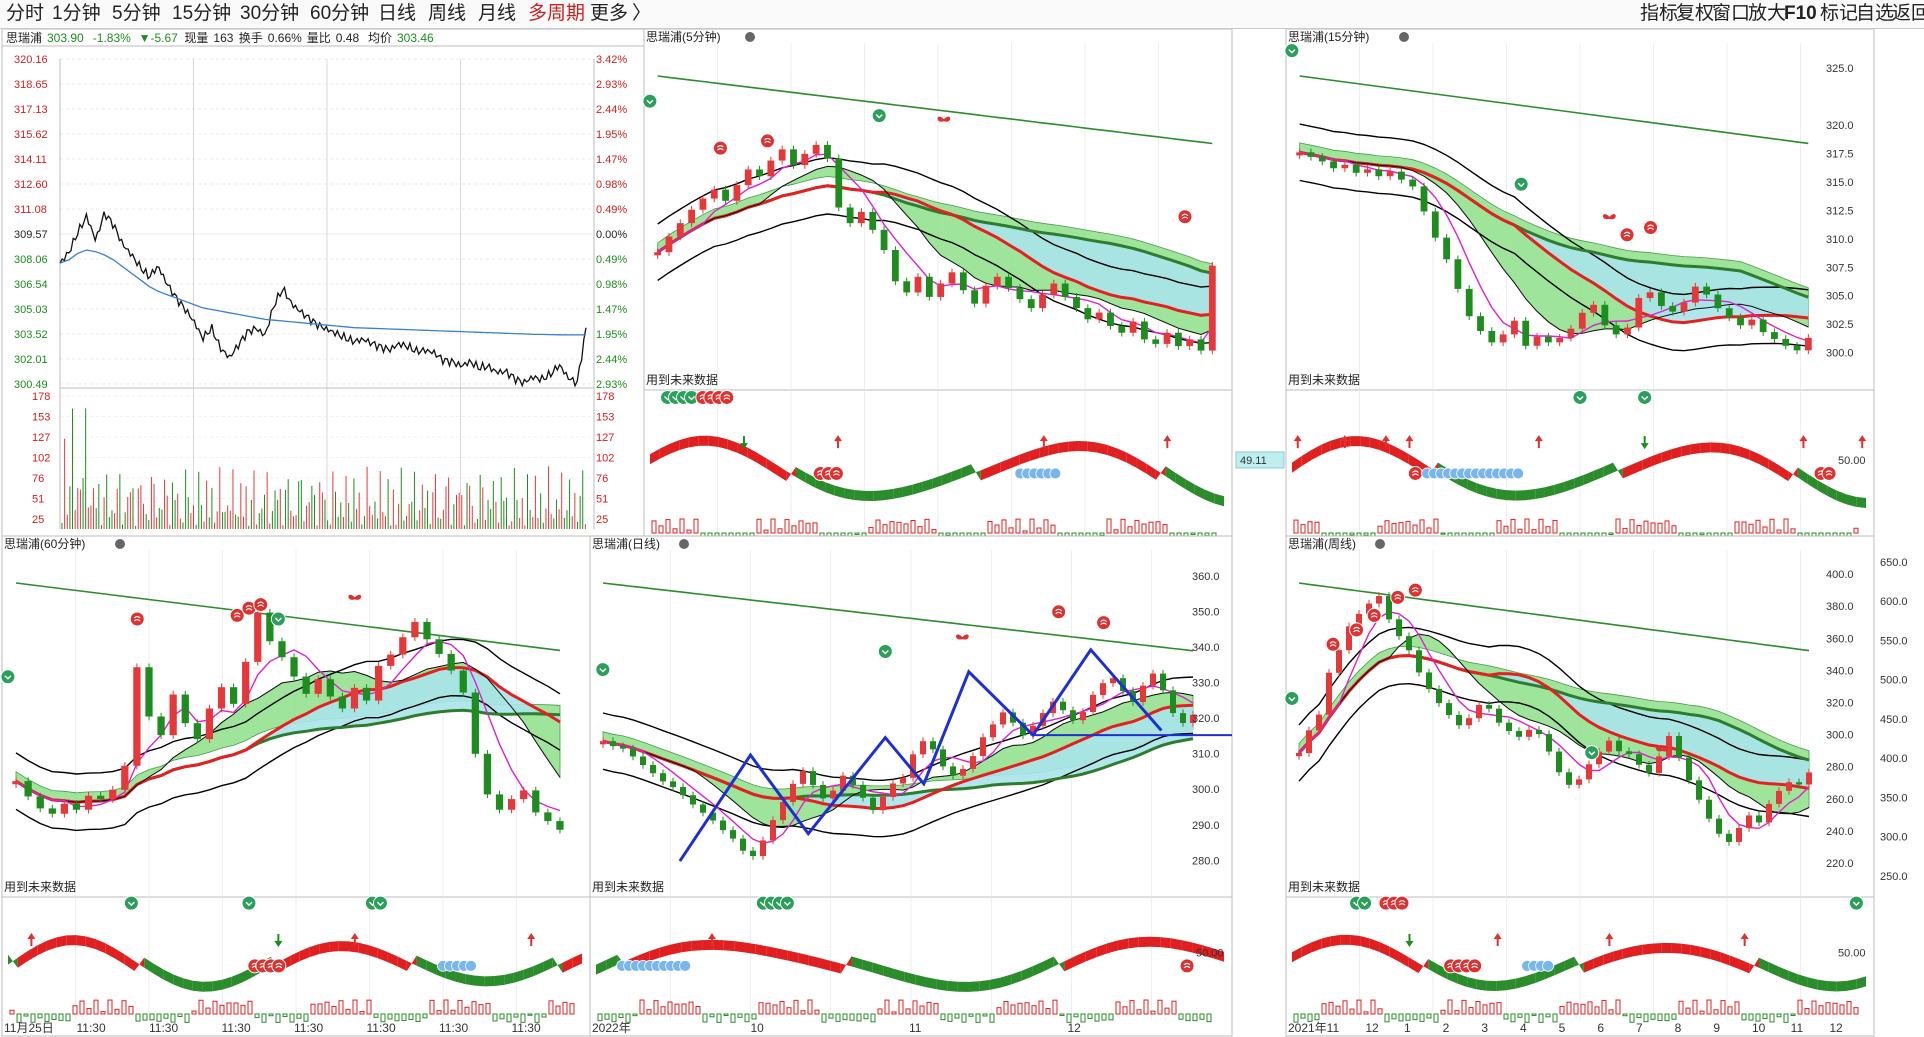 The width and height of the screenshot is (1924, 1037). Describe the element at coordinates (1908, 13) in the screenshot. I see `toolbar-right-7: 返回` at that location.